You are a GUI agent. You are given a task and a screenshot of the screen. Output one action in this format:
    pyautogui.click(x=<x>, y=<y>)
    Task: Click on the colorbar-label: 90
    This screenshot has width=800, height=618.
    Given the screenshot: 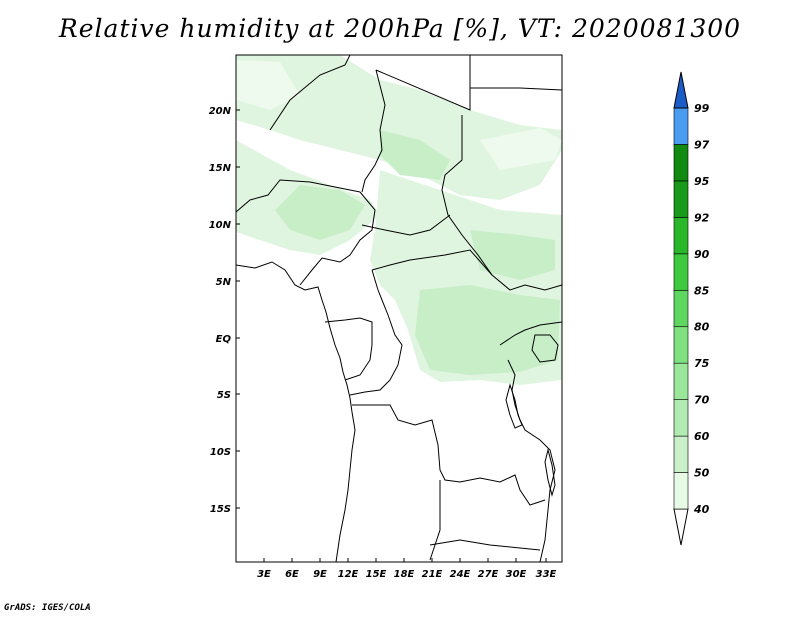 What is the action you would take?
    pyautogui.click(x=702, y=254)
    